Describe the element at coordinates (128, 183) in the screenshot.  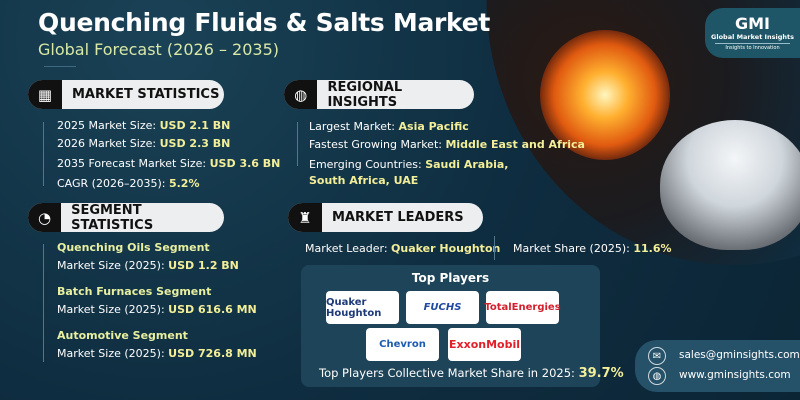
I see `stat-cagr: CAGR (2026–2035): 5.2%` at that location.